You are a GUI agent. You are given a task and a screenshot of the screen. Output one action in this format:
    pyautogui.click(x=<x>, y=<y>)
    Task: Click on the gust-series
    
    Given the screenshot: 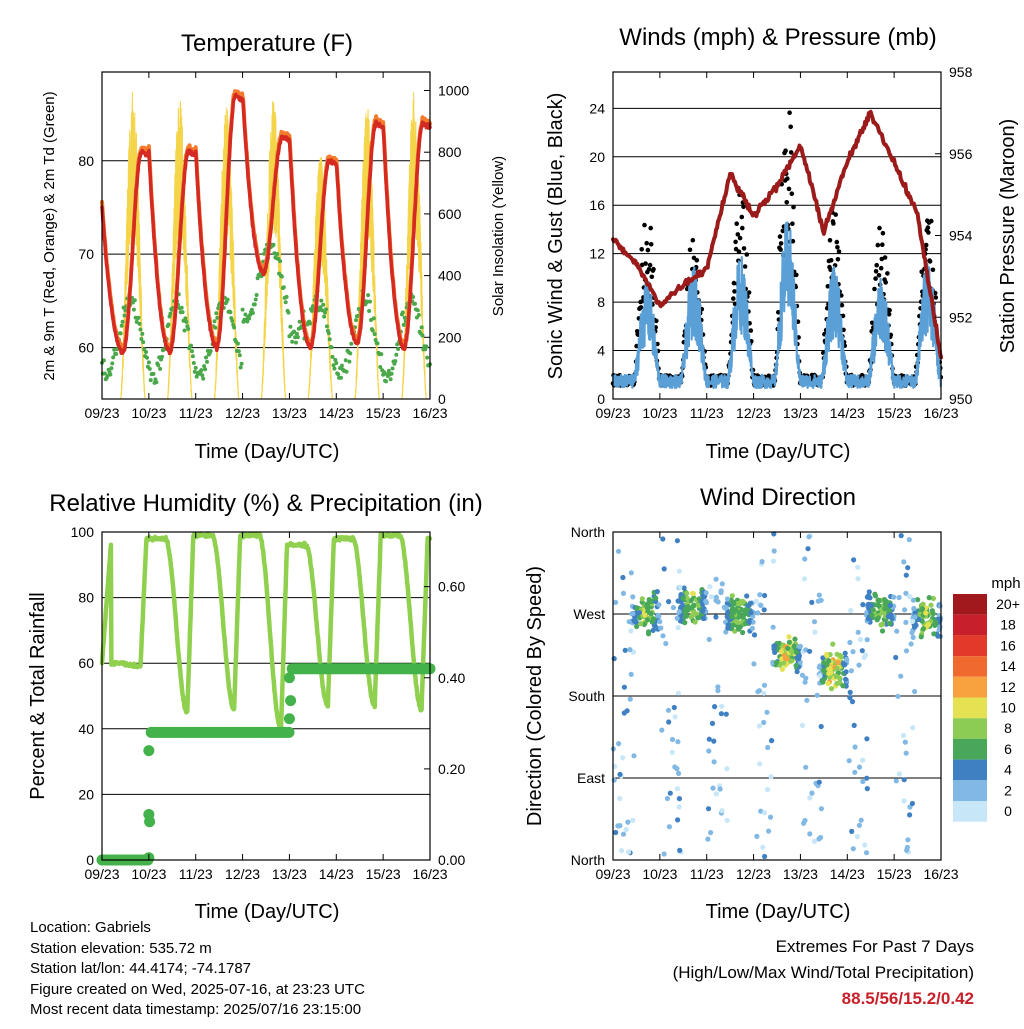 What is the action you would take?
    pyautogui.click(x=777, y=249)
    